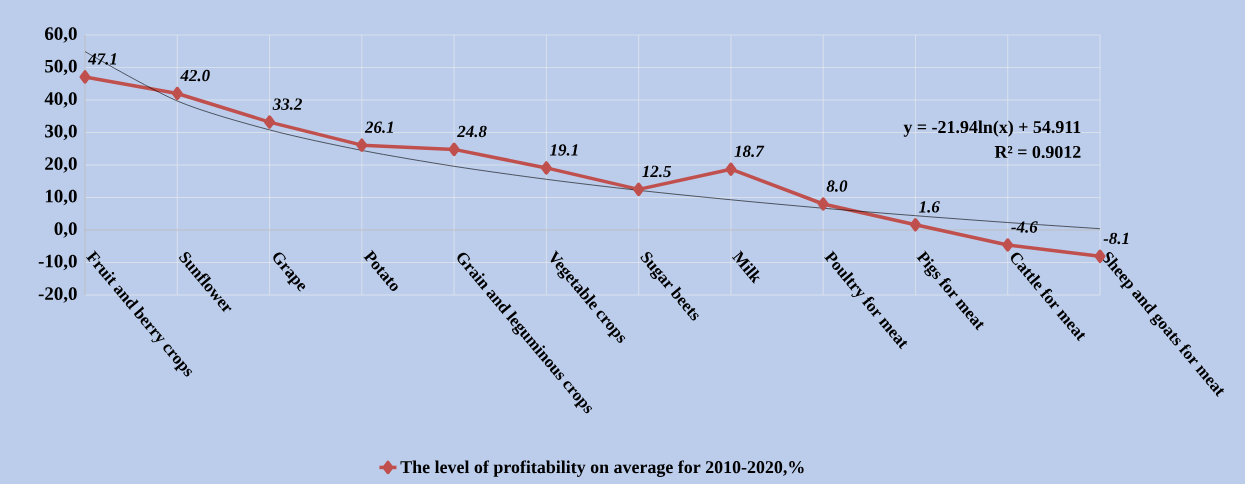 Image resolution: width=1245 pixels, height=484 pixels. What do you see at coordinates (837, 186) in the screenshot?
I see `data-label: 8.0` at bounding box center [837, 186].